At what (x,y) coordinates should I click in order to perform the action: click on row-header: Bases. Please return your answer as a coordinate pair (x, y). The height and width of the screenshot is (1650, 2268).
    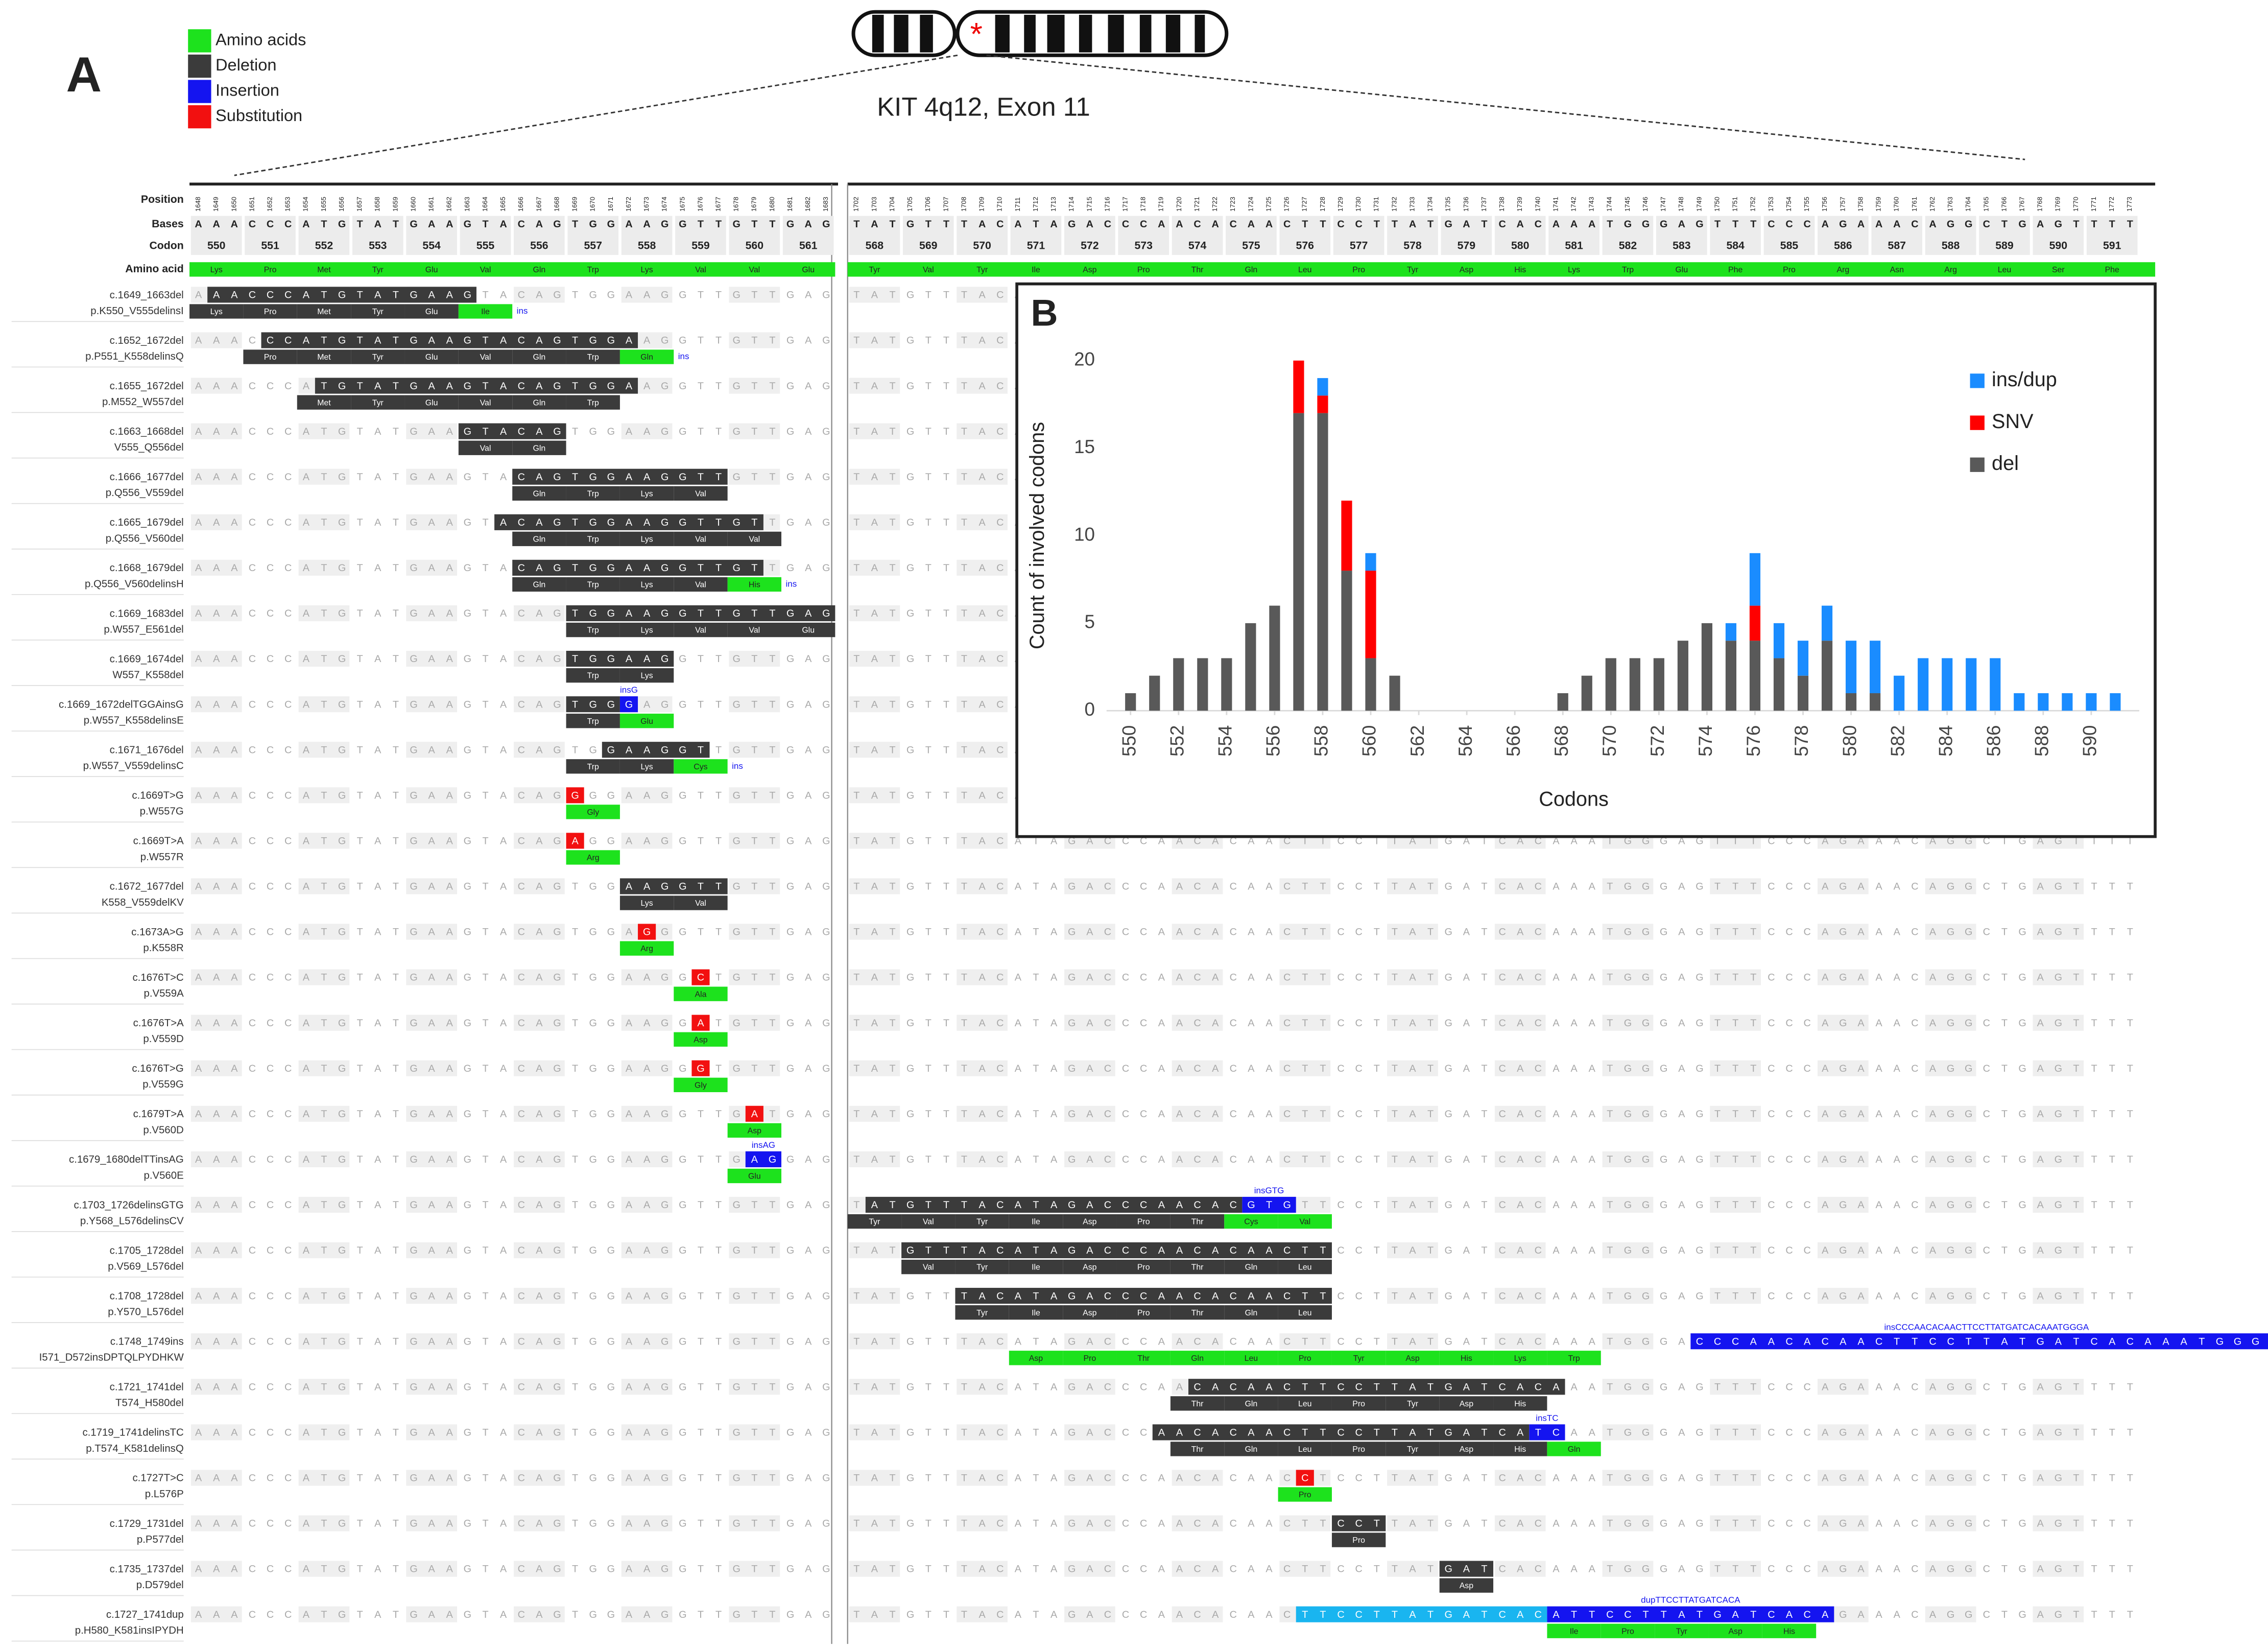
    Looking at the image, I should click on (168, 224).